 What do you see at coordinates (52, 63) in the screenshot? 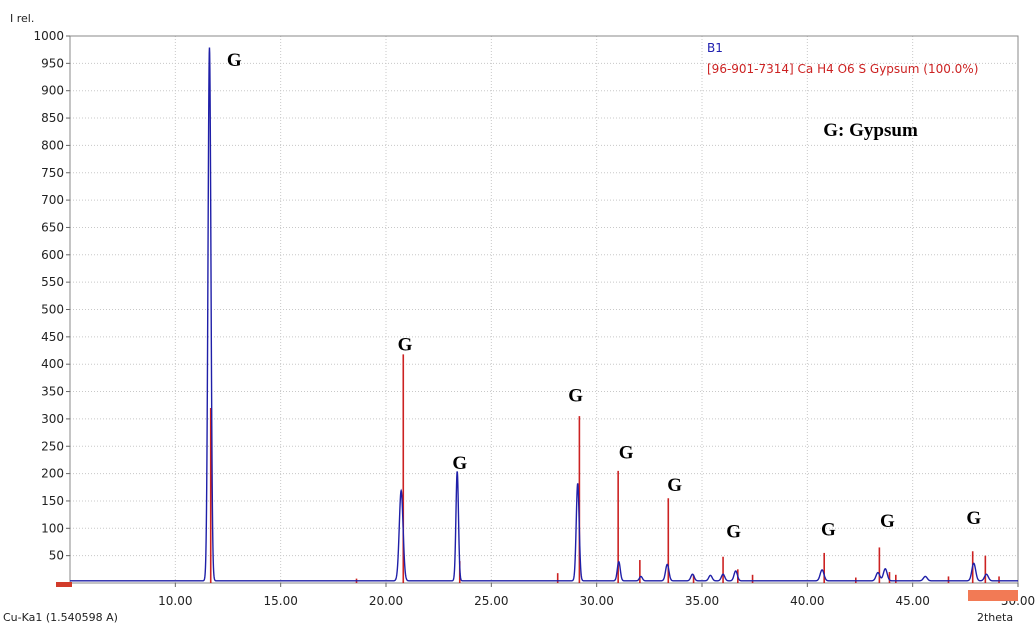
I see `y-tick-label: 950` at bounding box center [52, 63].